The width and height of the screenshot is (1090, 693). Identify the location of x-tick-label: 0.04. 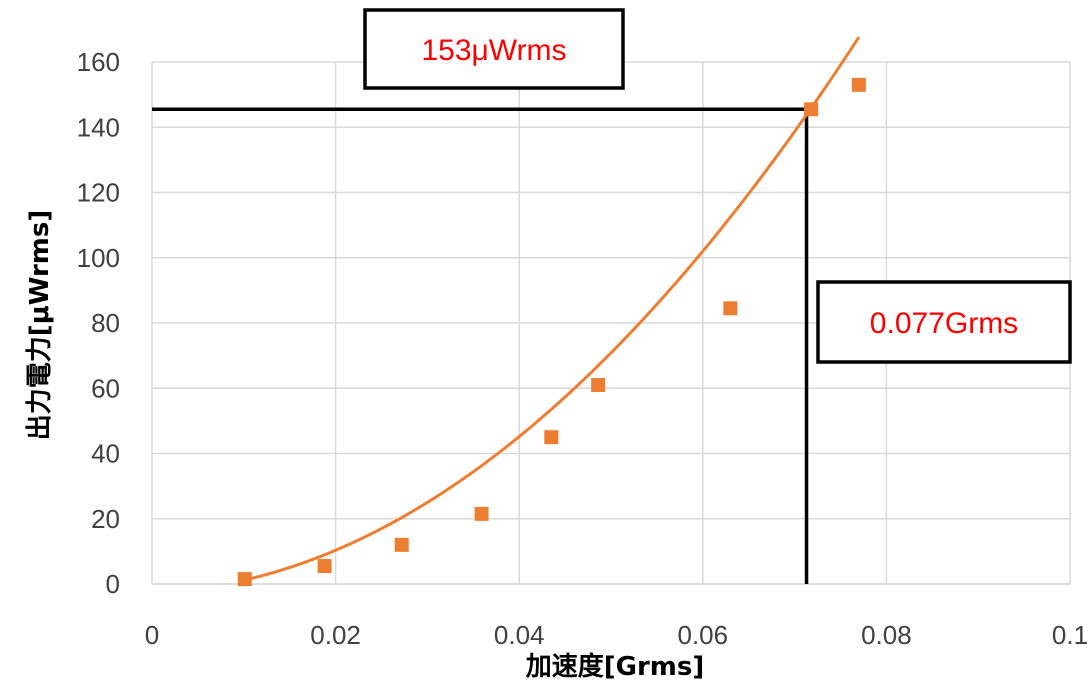
(519, 635).